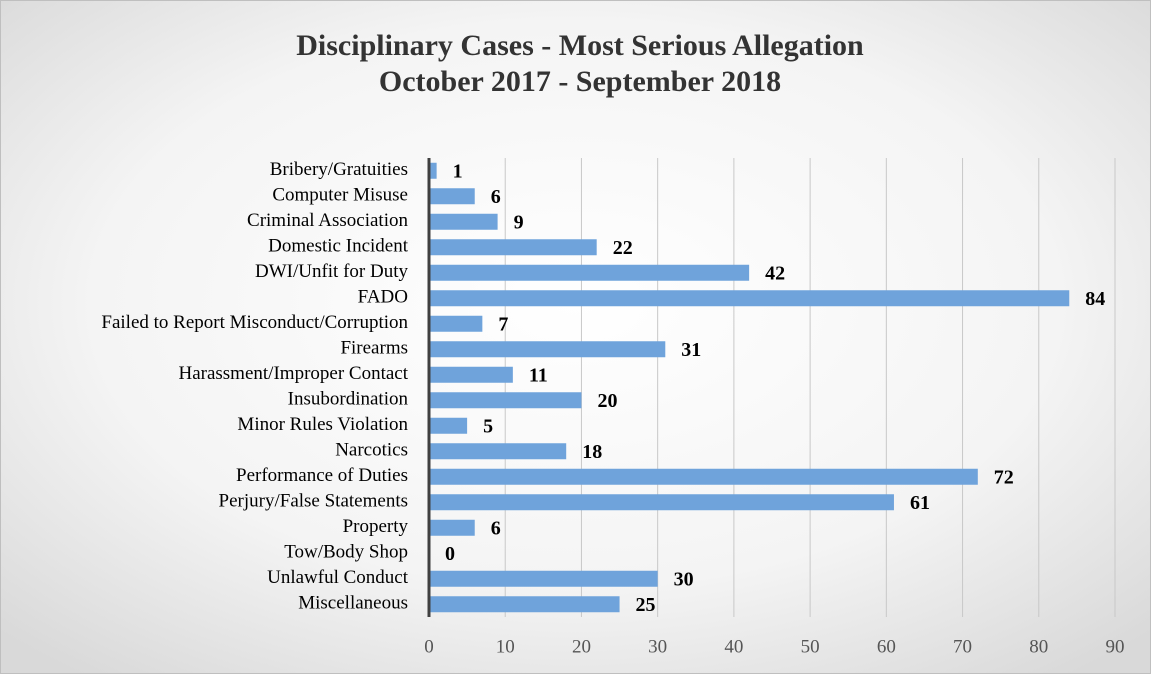 The height and width of the screenshot is (674, 1151). Describe the element at coordinates (340, 195) in the screenshot. I see `y-tick-label: Computer Misuse` at that location.